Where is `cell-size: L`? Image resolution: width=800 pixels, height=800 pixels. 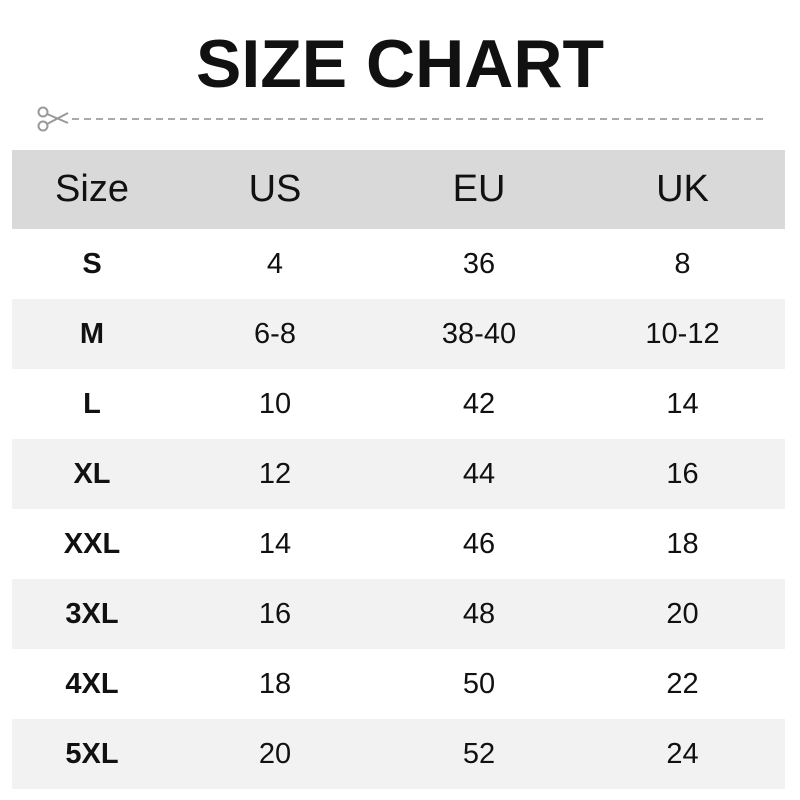 cell-size: L is located at coordinates (92, 403).